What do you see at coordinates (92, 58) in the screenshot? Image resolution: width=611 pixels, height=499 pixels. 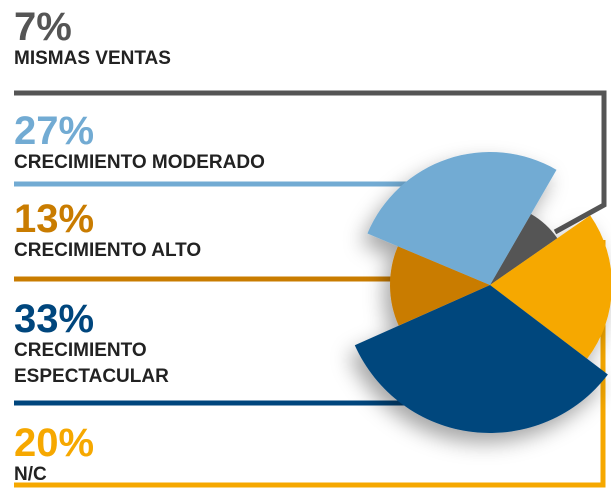 I see `category-label: MISMAS VENTAS` at bounding box center [92, 58].